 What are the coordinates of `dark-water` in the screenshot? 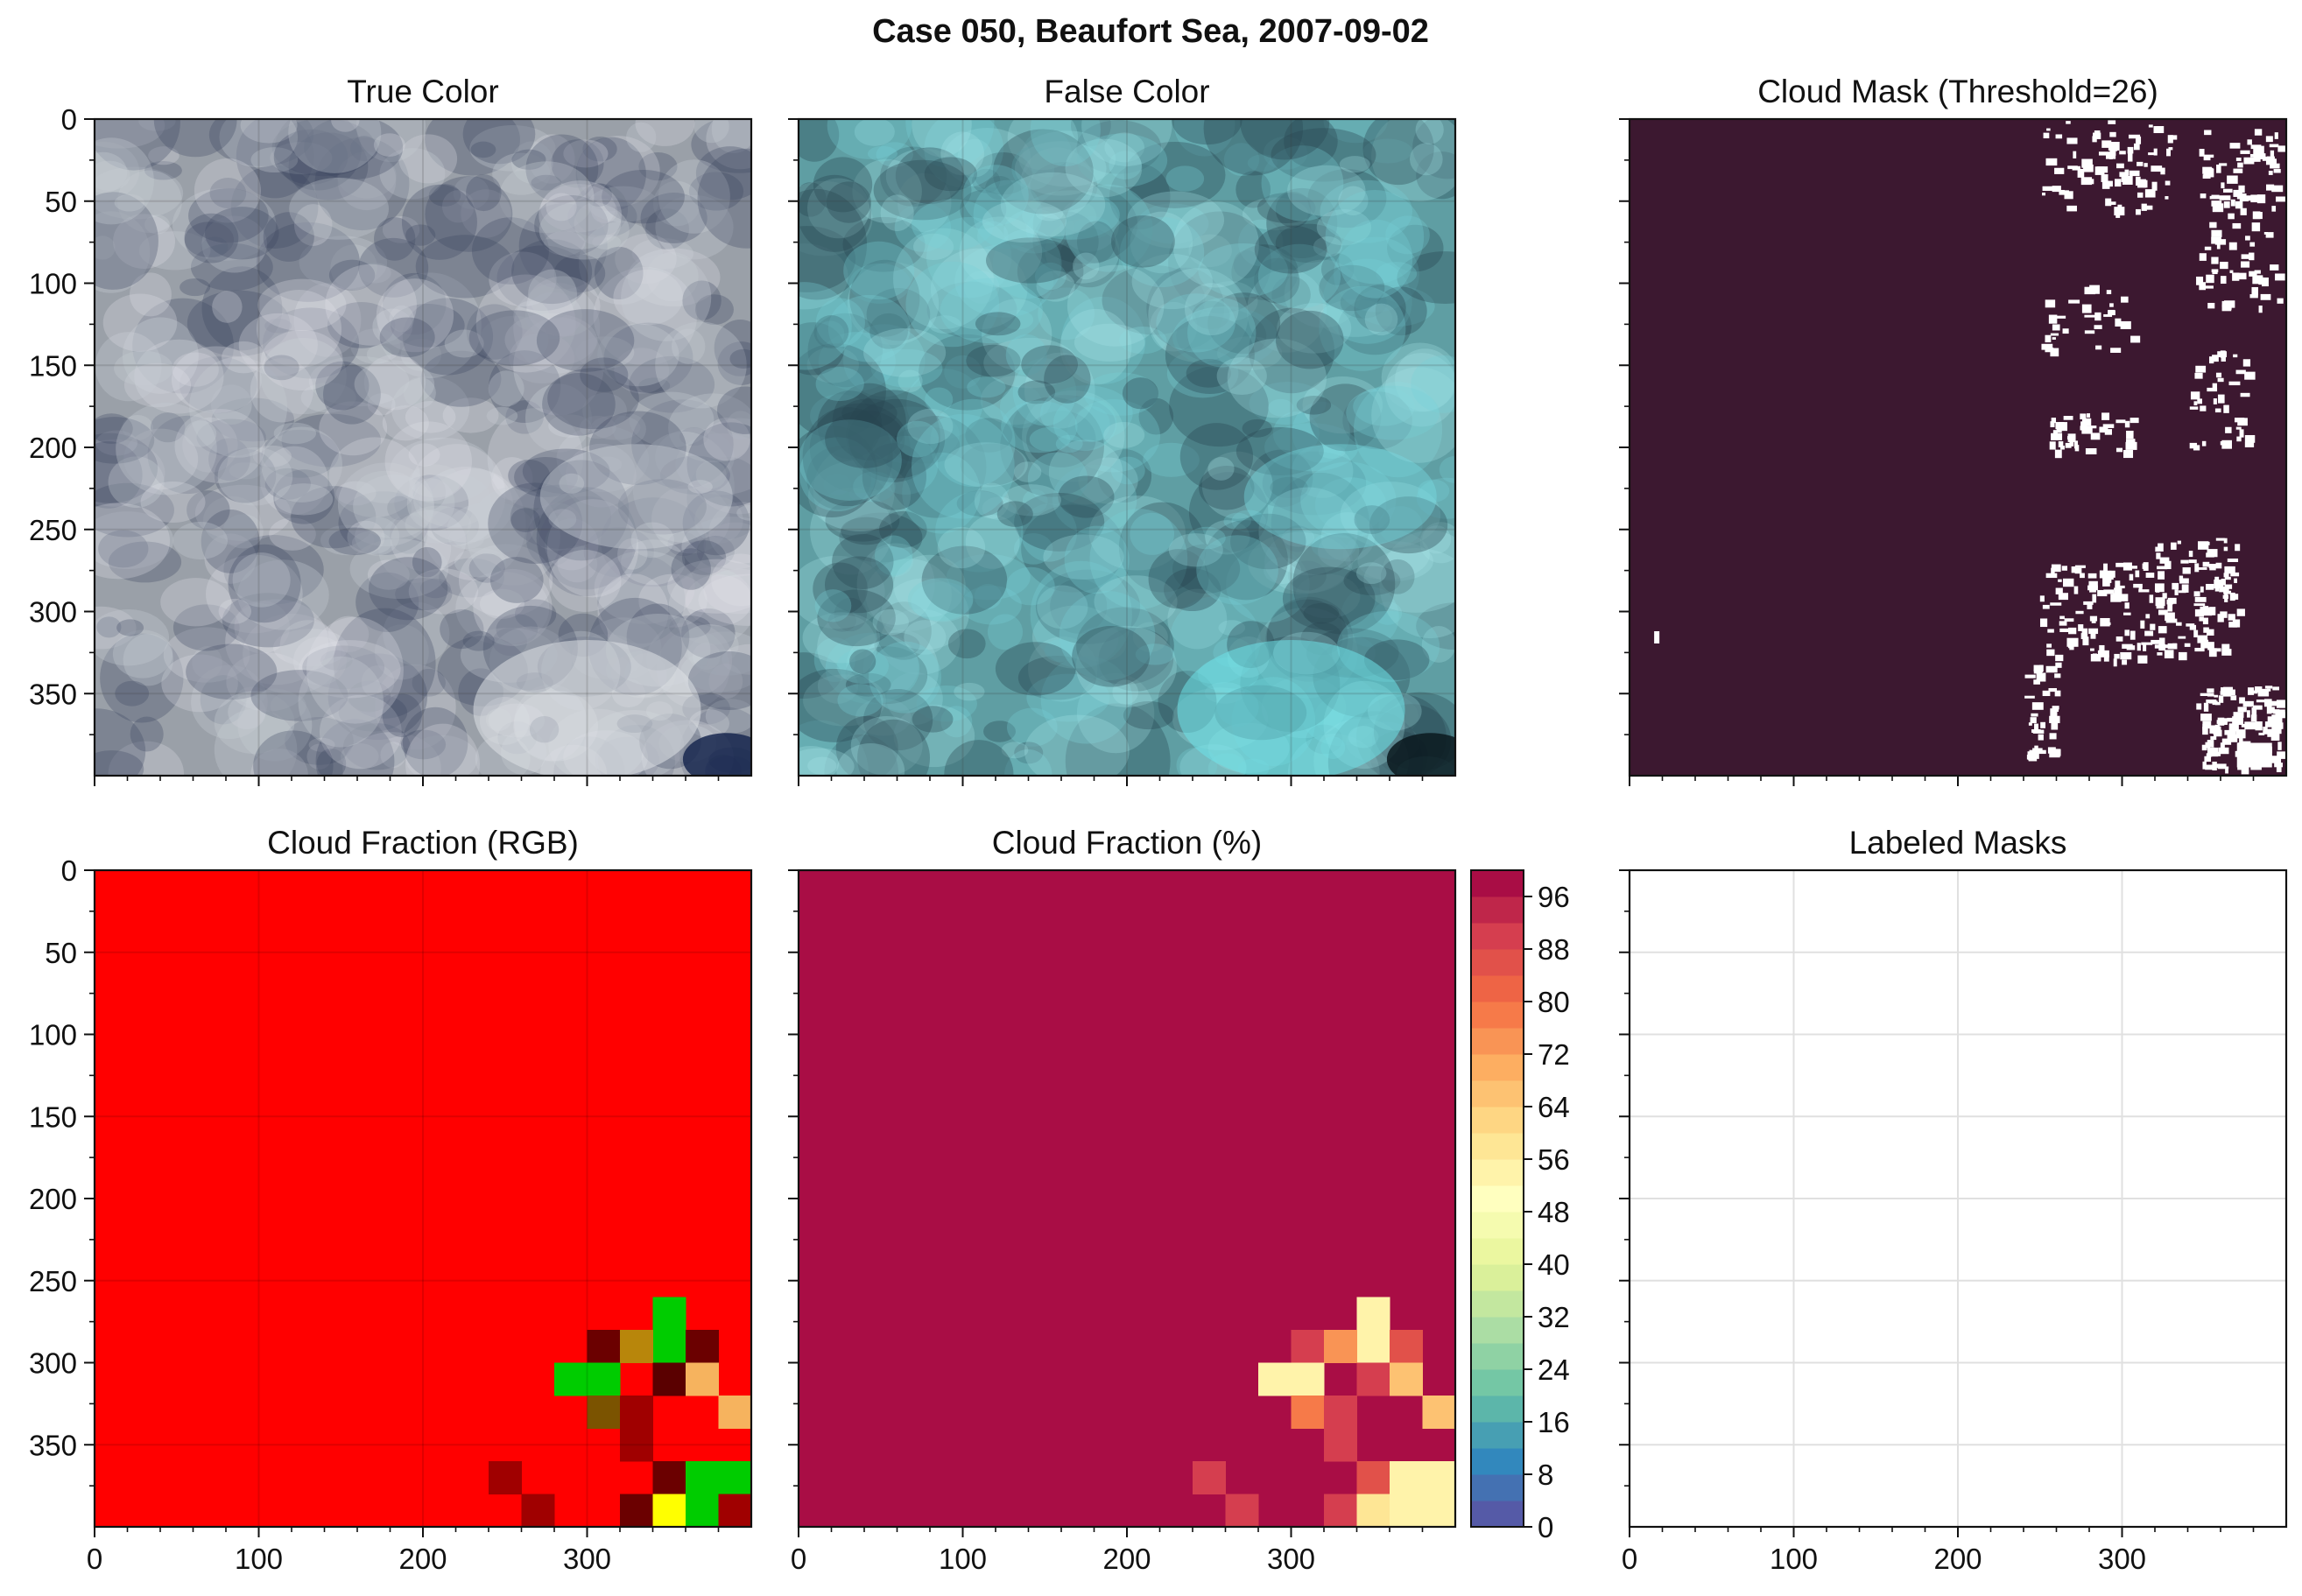 It's located at (1421, 754).